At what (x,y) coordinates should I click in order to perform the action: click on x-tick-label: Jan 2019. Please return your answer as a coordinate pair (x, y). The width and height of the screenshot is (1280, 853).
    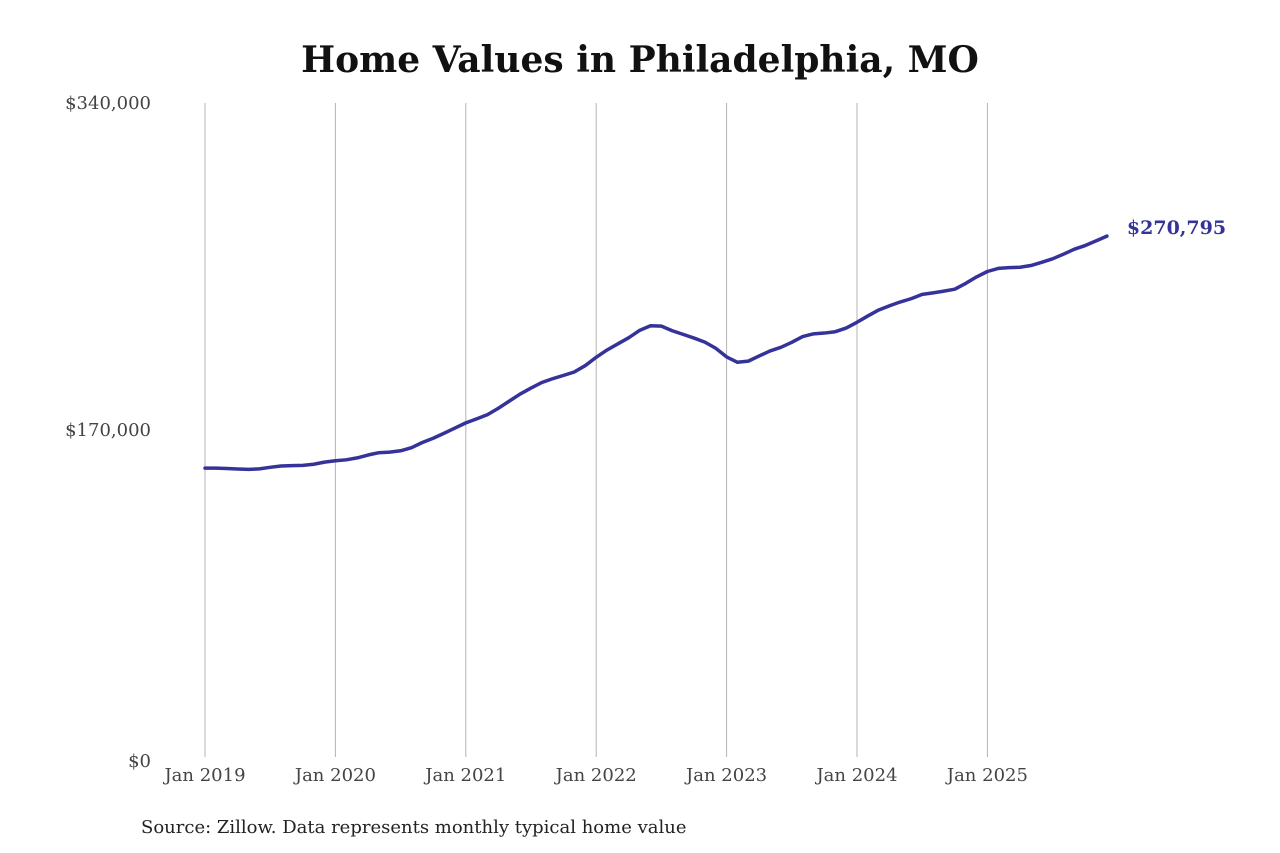
    Looking at the image, I should click on (203, 775).